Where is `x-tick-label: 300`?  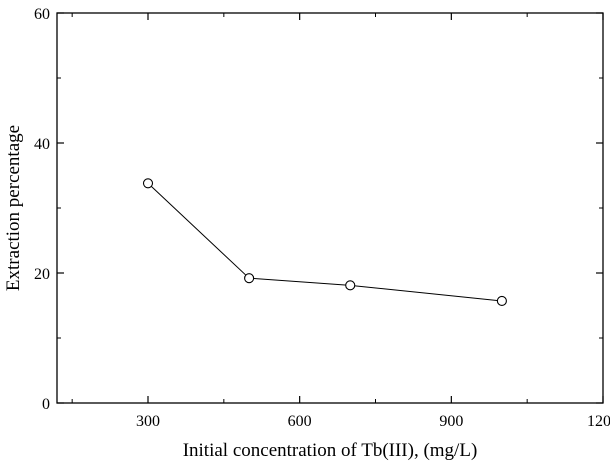
x-tick-label: 300 is located at coordinates (148, 421).